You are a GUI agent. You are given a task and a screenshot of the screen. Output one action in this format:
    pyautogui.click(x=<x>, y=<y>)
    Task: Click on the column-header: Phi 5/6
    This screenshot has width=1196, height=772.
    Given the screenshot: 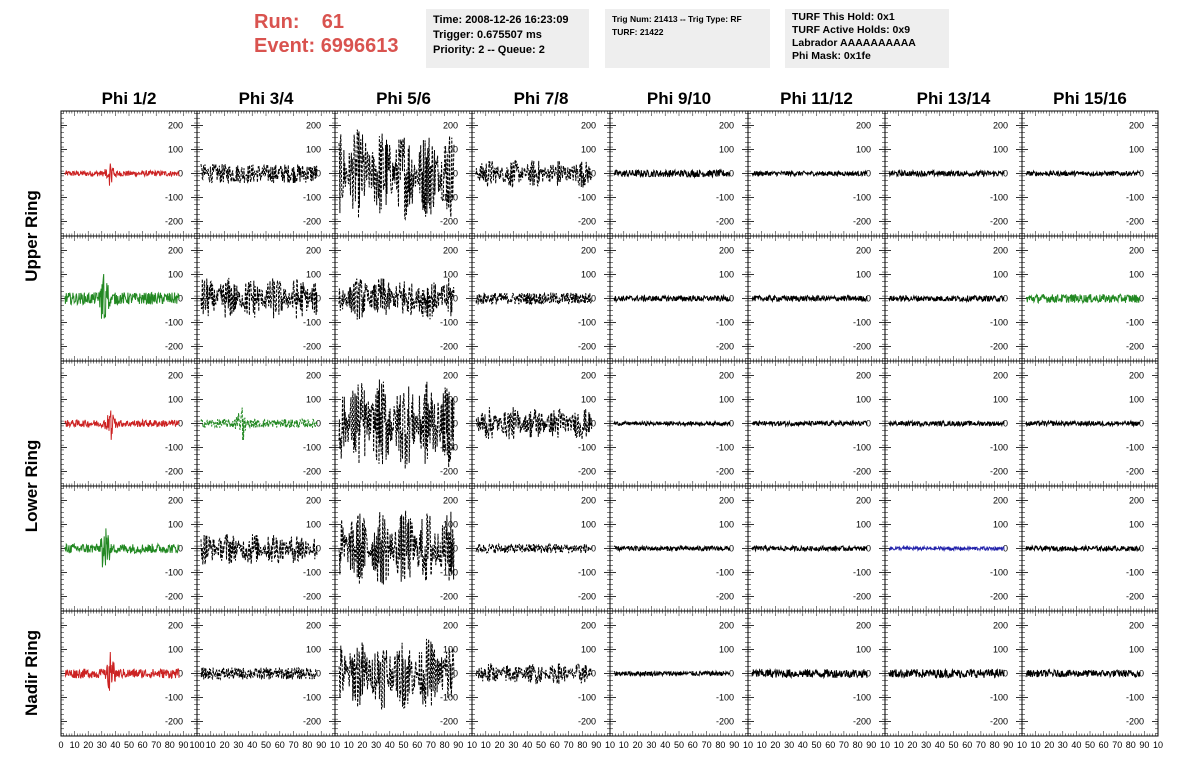 What is the action you would take?
    pyautogui.click(x=403, y=98)
    